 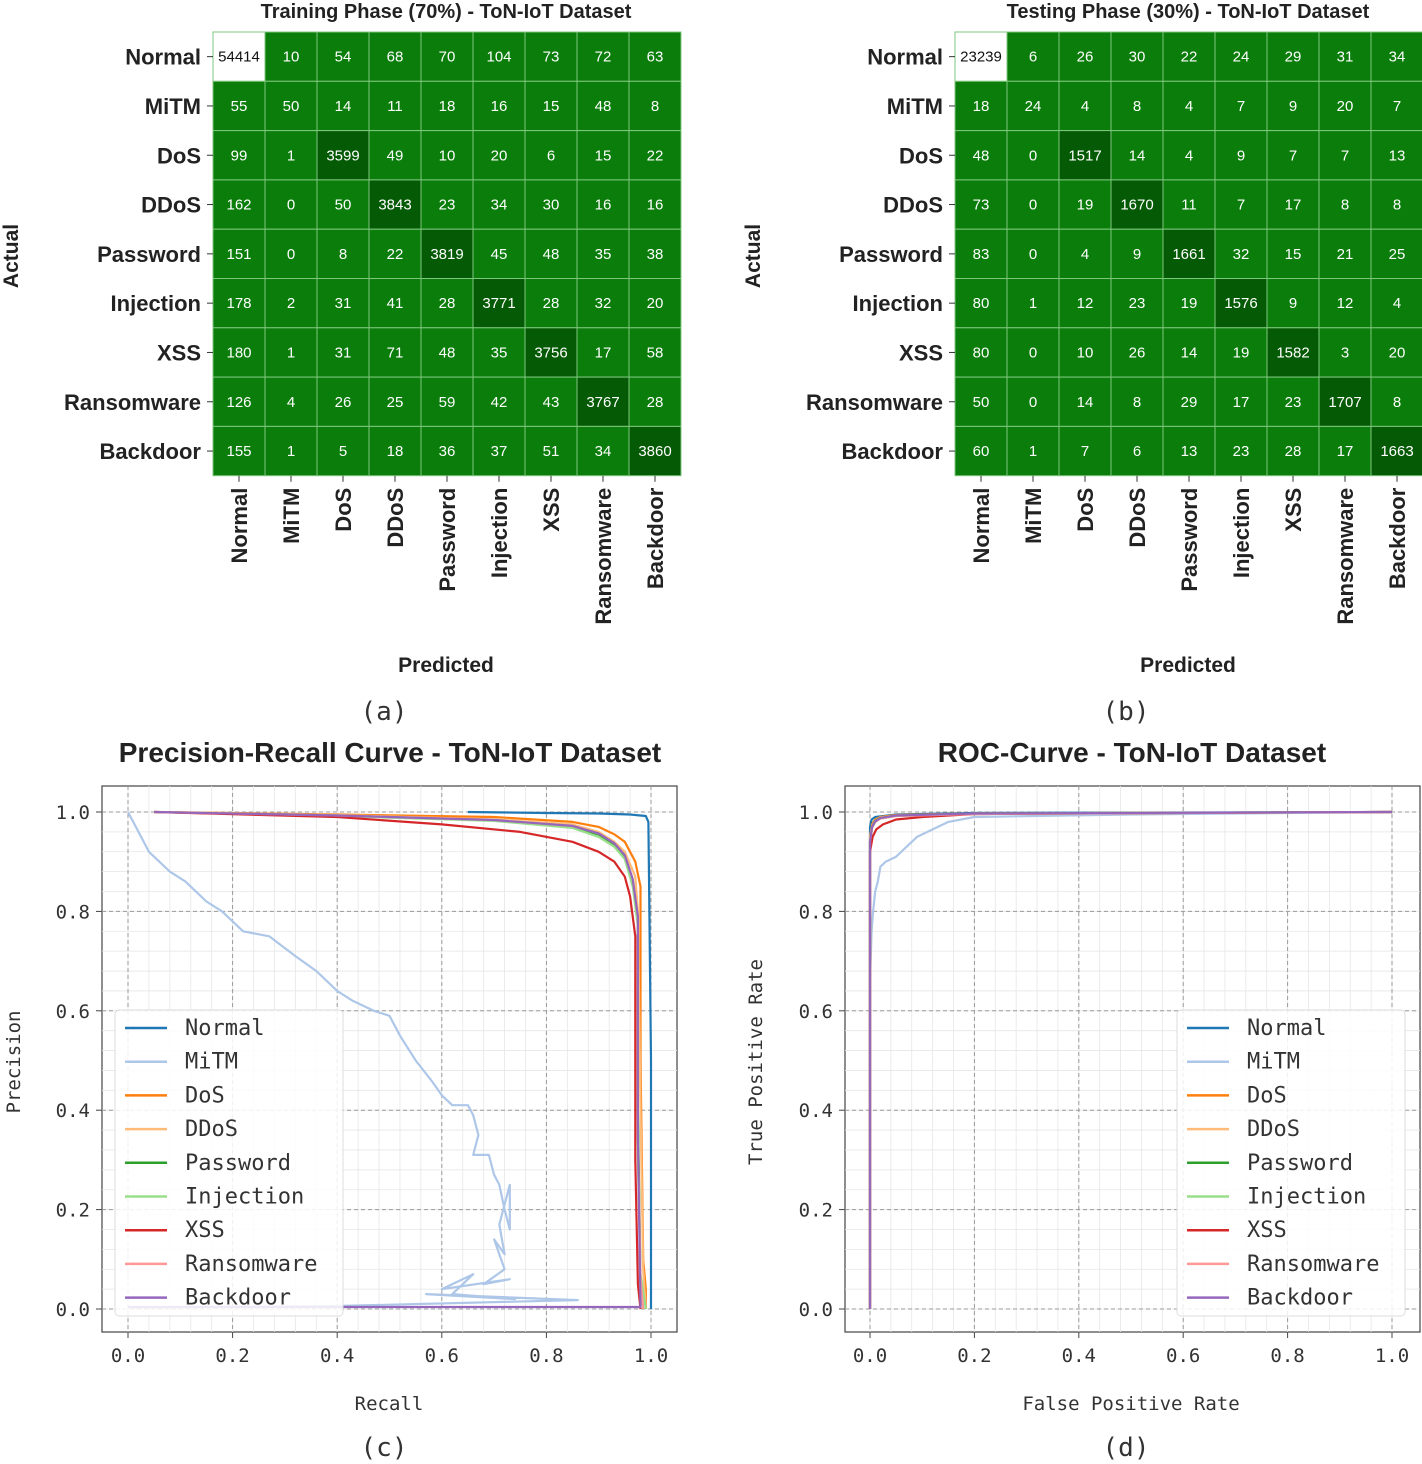 I want to click on cell-value: 54, so click(x=343, y=57).